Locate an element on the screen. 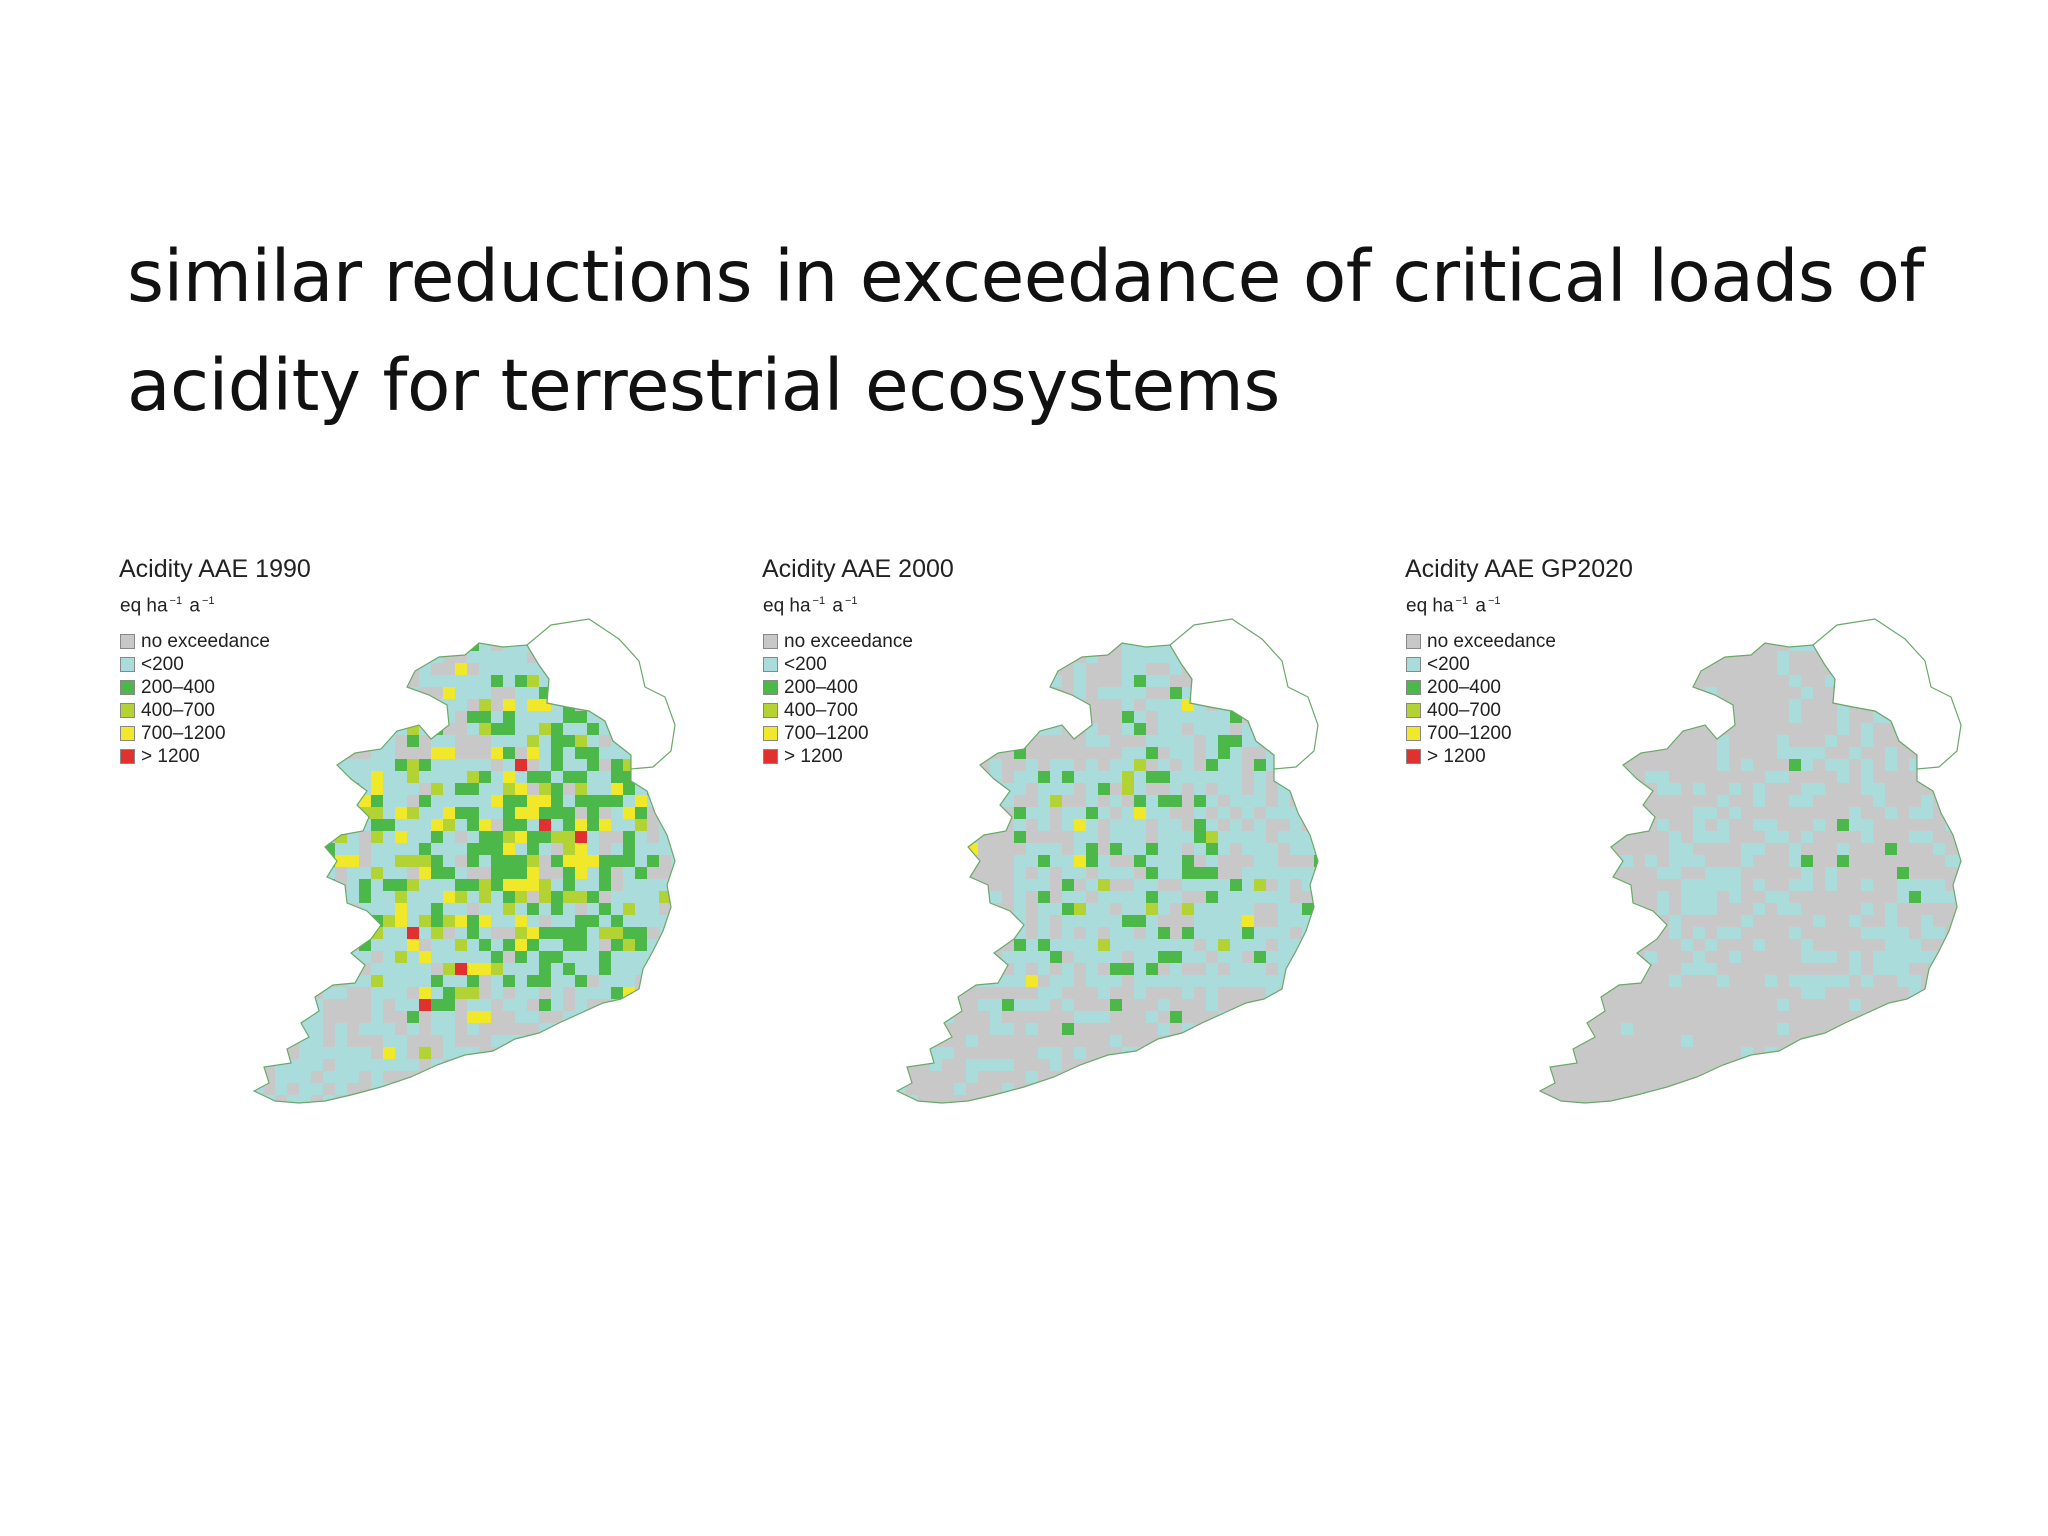 This screenshot has width=2048, height=1536. legend-item-700-1200: 700–1200 is located at coordinates (195, 733).